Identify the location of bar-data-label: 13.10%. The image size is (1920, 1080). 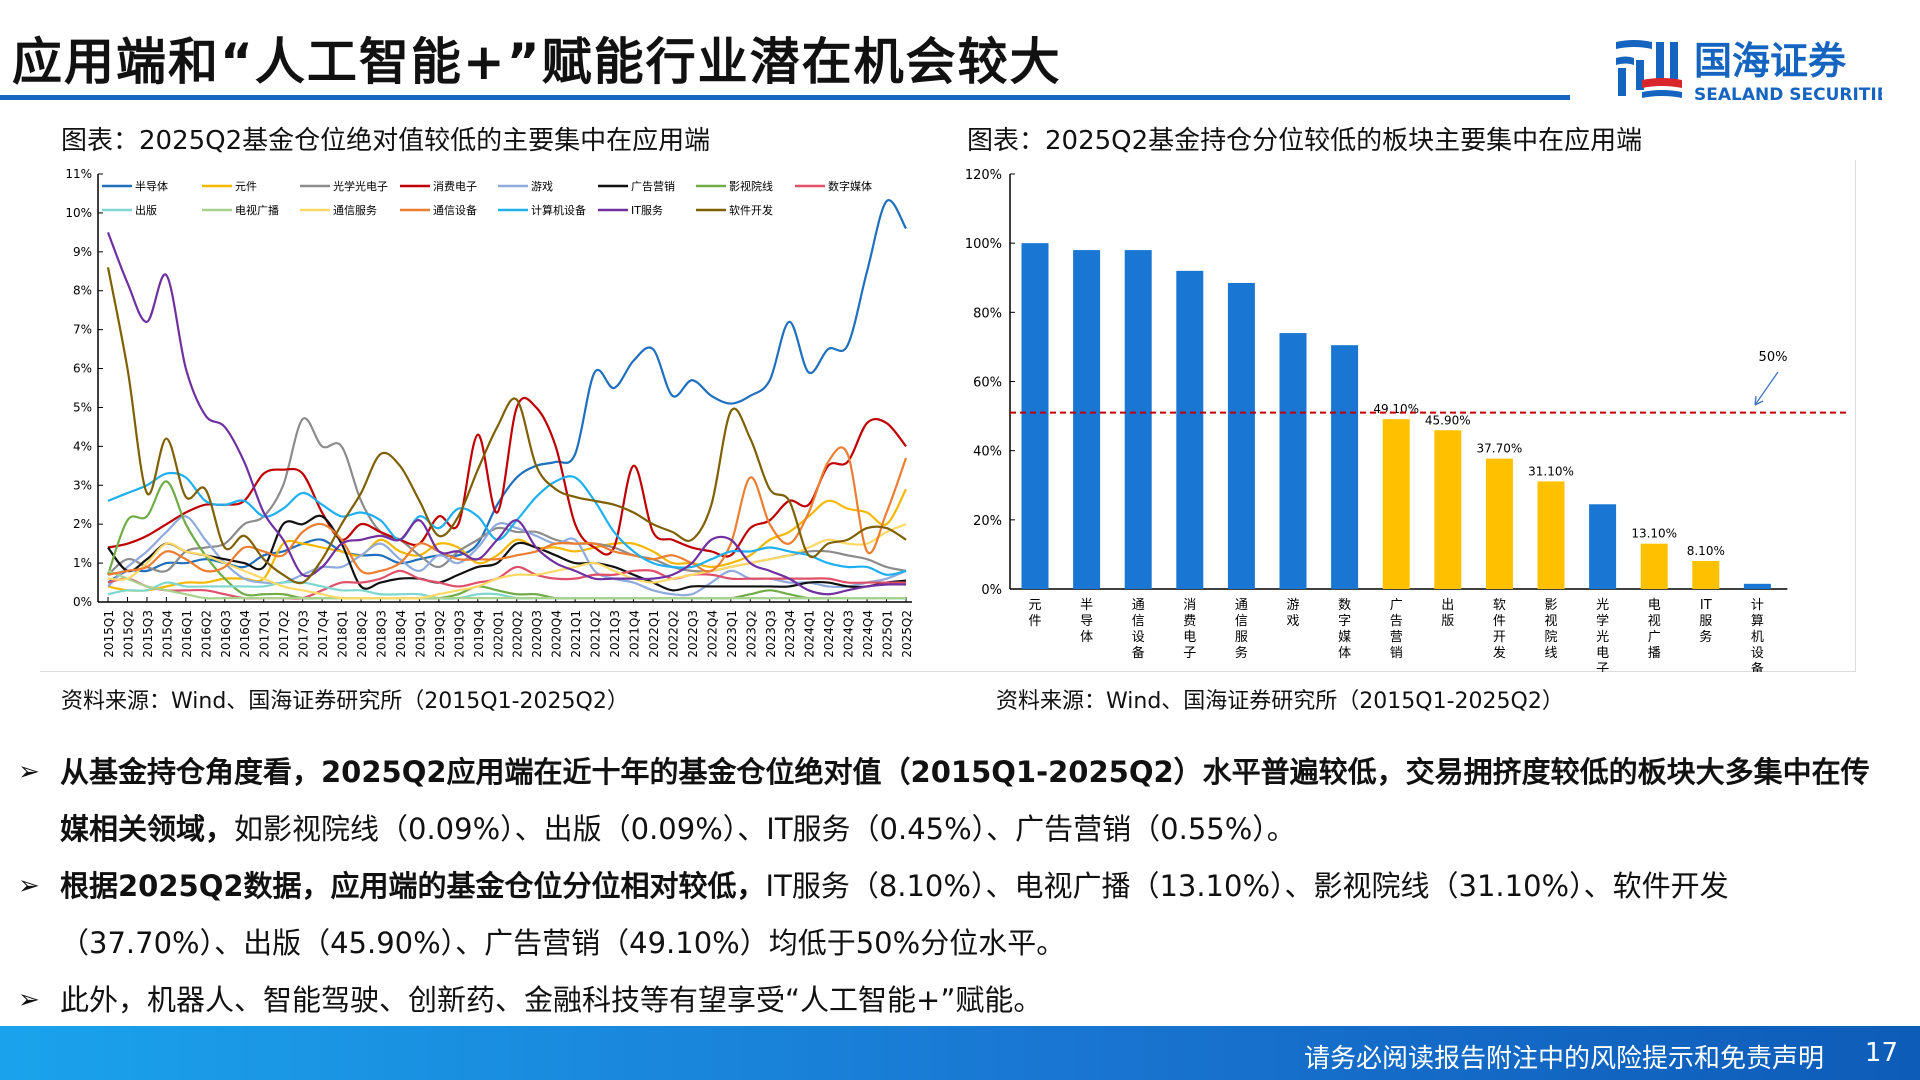
(1654, 534).